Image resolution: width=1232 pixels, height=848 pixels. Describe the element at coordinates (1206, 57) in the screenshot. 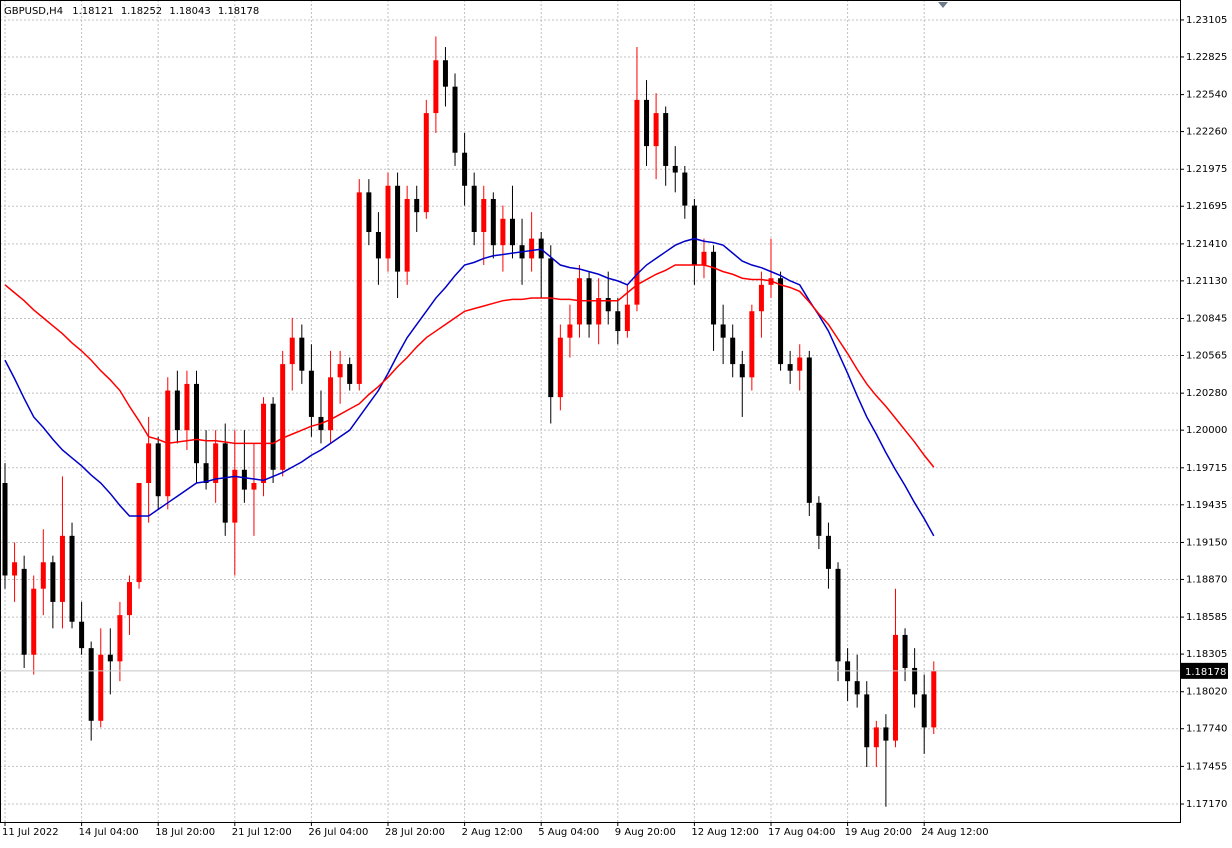

I see `y-tick-label: 1.22825` at that location.